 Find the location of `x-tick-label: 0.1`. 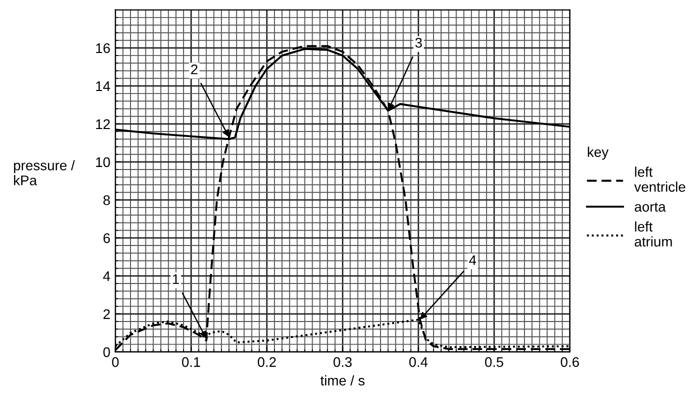

x-tick-label: 0.1 is located at coordinates (191, 362).